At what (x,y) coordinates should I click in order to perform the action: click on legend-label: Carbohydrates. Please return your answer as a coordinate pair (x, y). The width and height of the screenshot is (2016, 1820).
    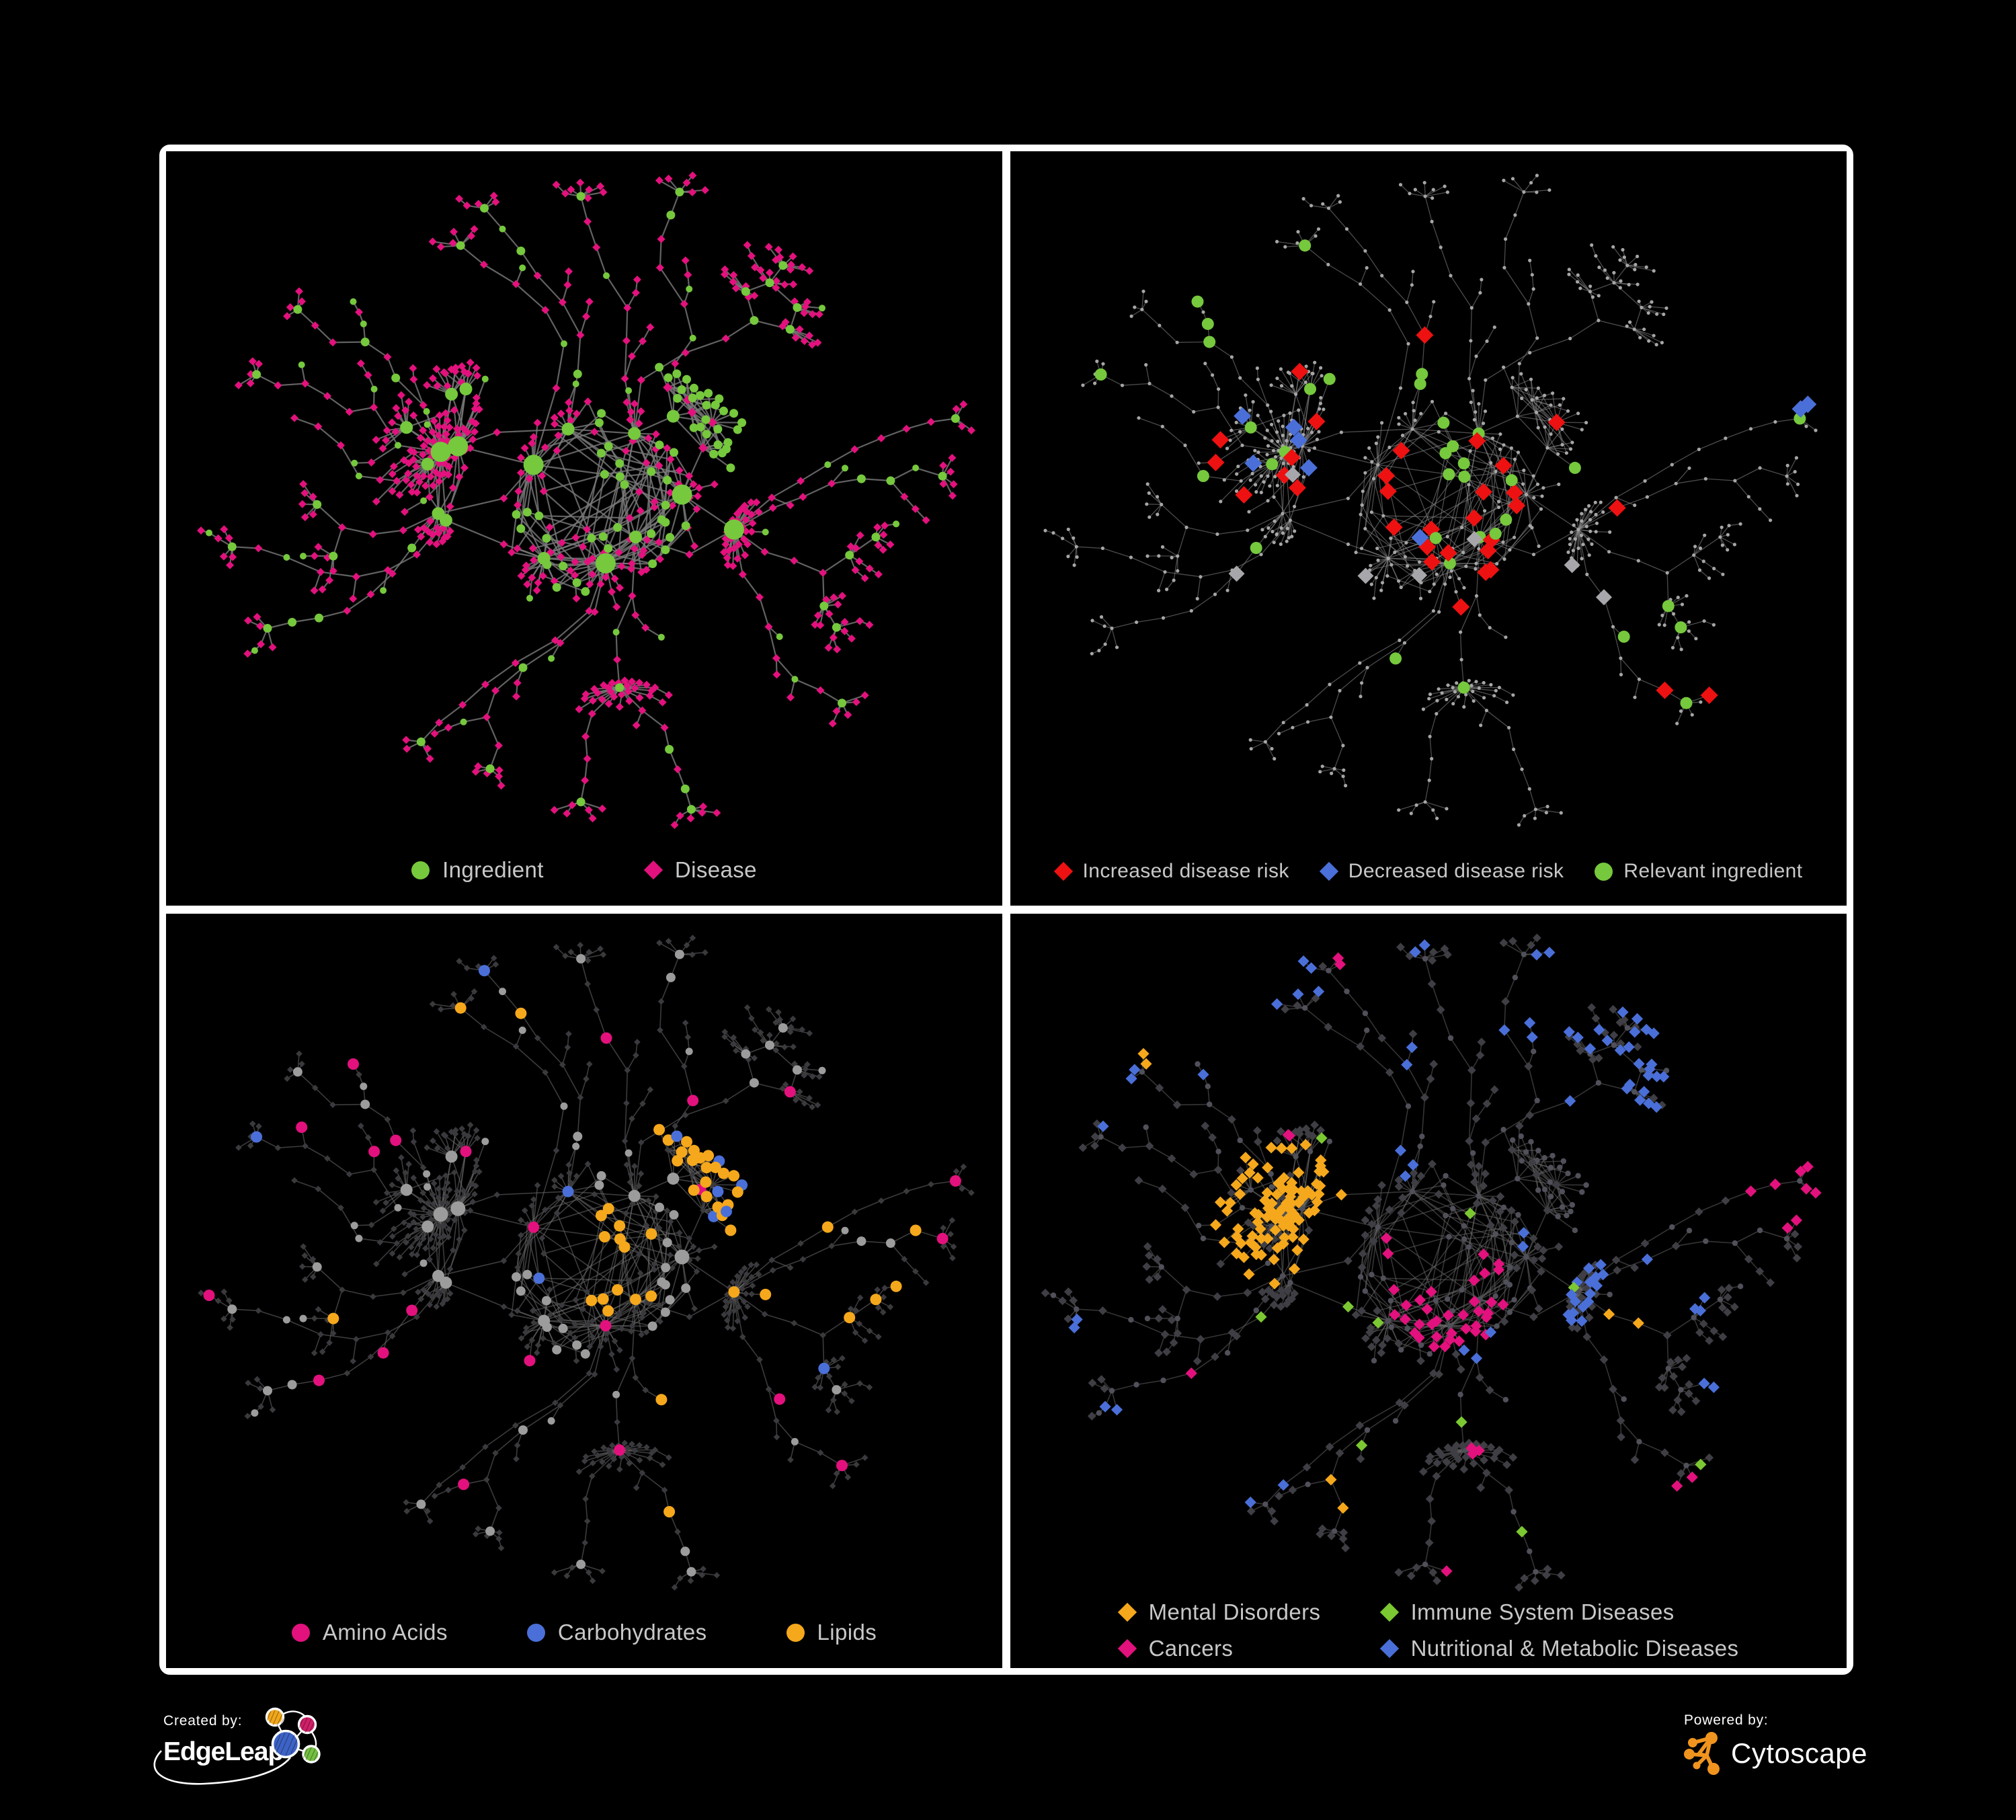
    Looking at the image, I should click on (632, 1632).